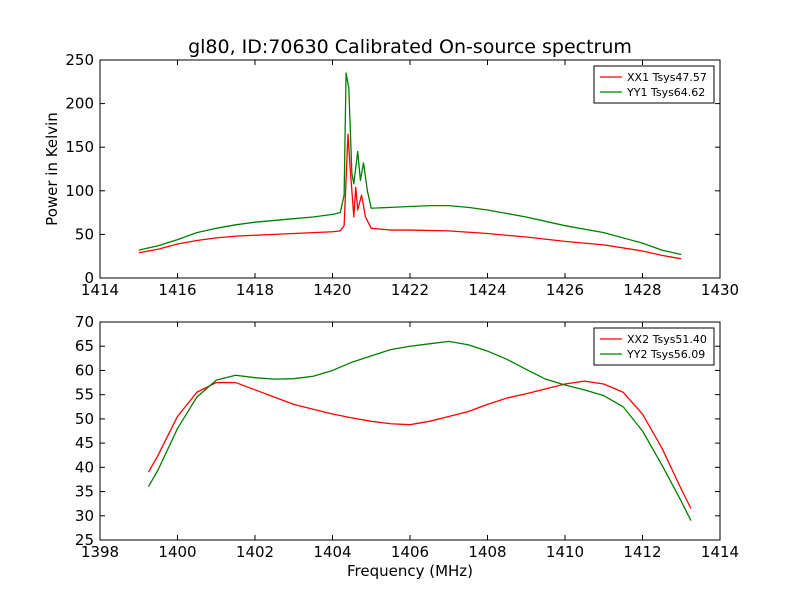 This screenshot has width=800, height=600. Describe the element at coordinates (410, 552) in the screenshot. I see `x-tick-label: 1406` at that location.